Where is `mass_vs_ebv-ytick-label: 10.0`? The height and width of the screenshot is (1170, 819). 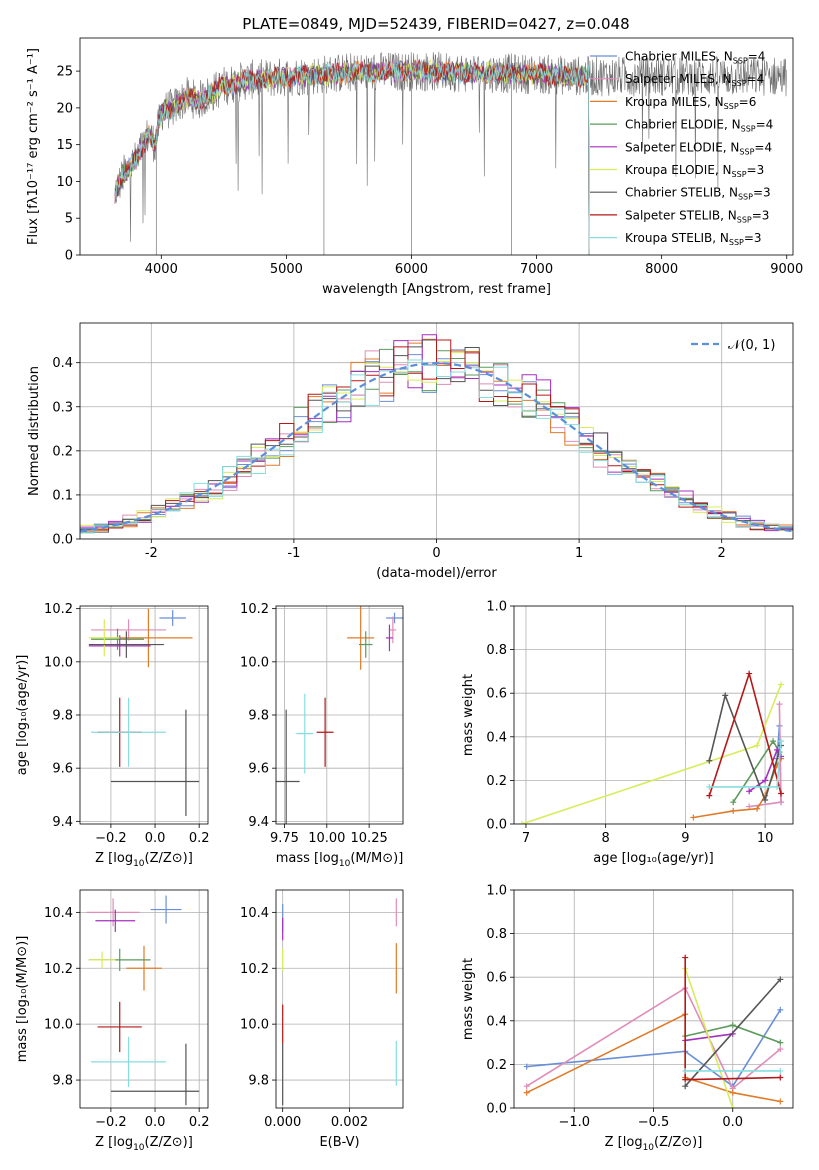 mass_vs_ebv-ytick-label: 10.0 is located at coordinates (254, 1025).